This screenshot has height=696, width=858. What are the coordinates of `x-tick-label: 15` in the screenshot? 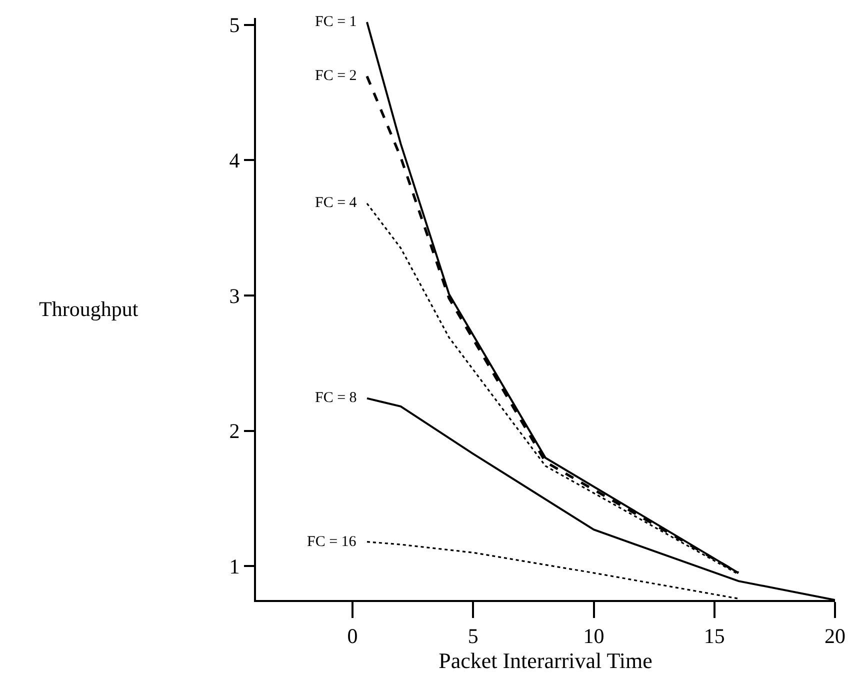 It's located at (714, 636).